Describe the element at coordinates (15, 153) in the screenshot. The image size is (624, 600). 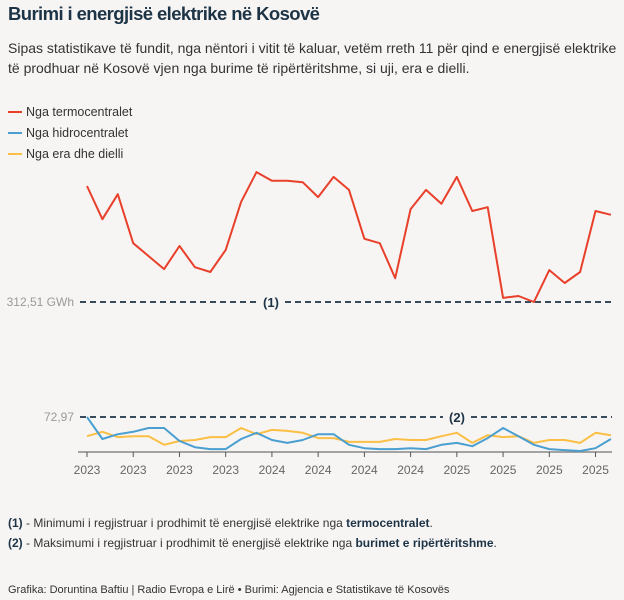
I see `legend-swatch-wind-solar` at that location.